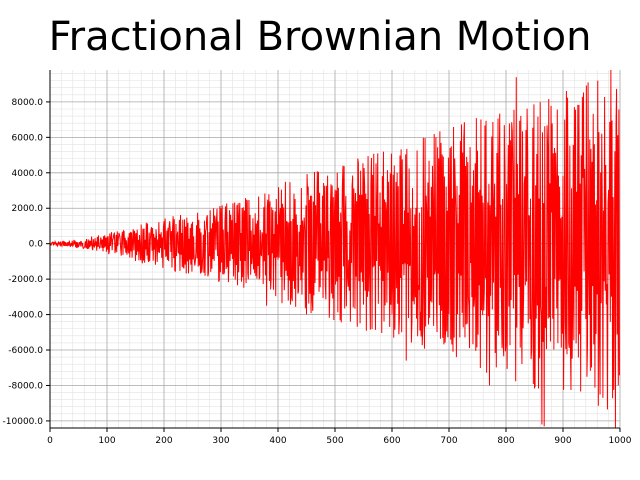 This screenshot has width=640, height=480. I want to click on x-tick-label: 600, so click(391, 441).